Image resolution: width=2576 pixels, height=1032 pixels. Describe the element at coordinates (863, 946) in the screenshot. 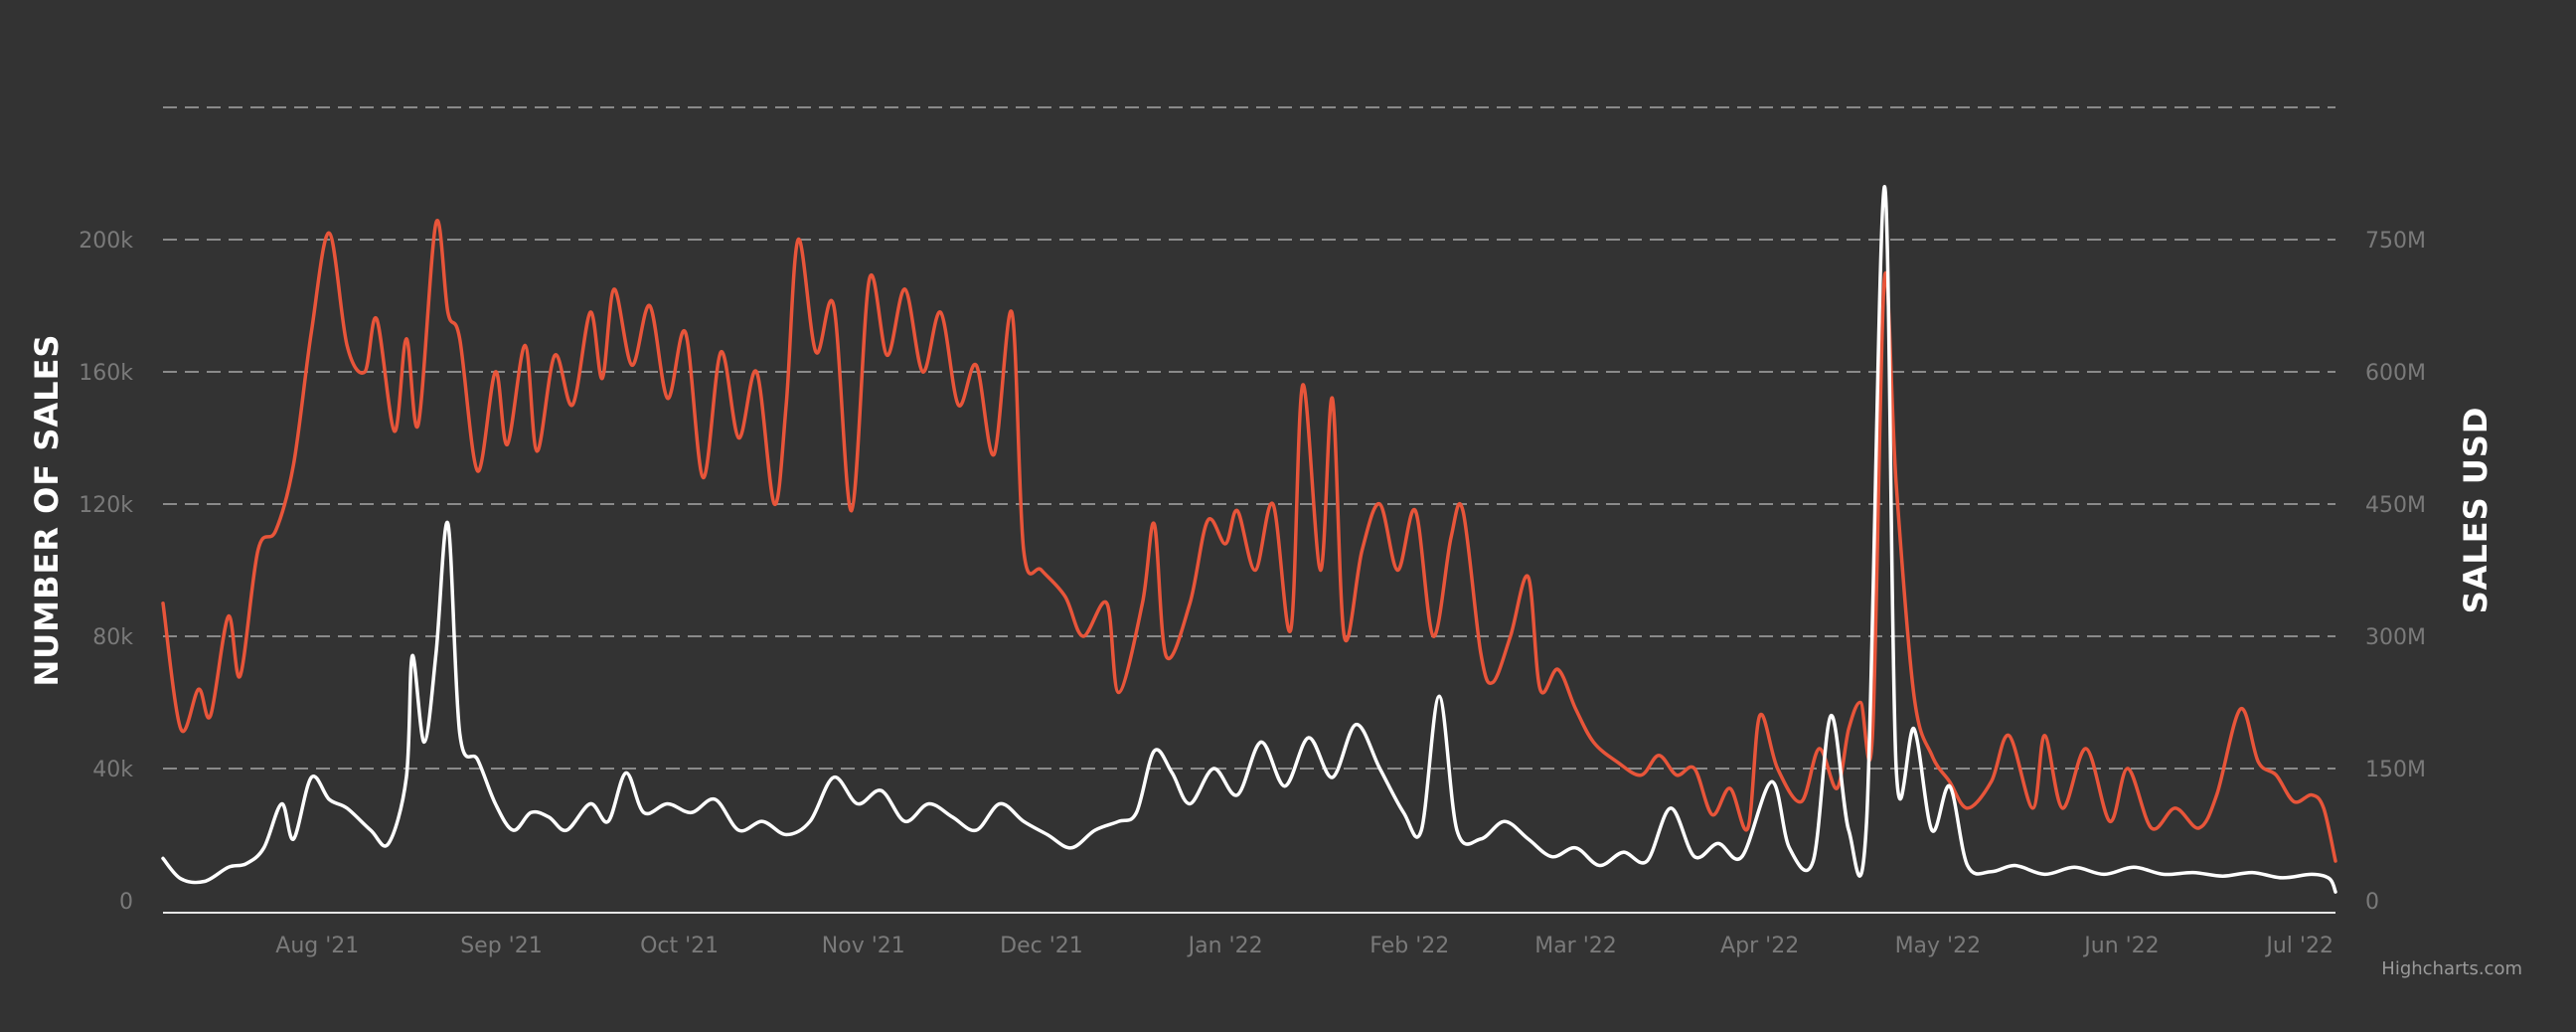

I see `x-tick-label: Nov '21` at that location.